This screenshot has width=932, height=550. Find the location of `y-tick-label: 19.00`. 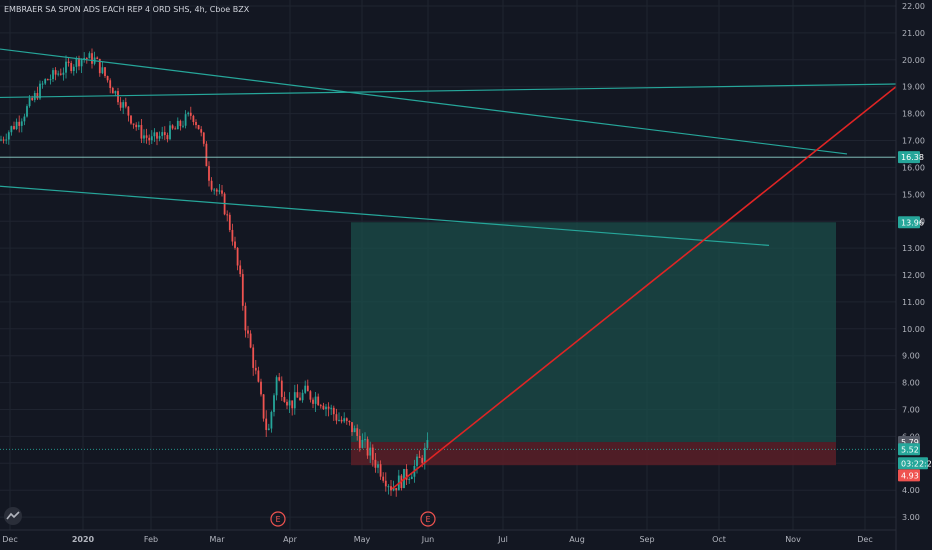

y-tick-label: 19.00 is located at coordinates (913, 87).